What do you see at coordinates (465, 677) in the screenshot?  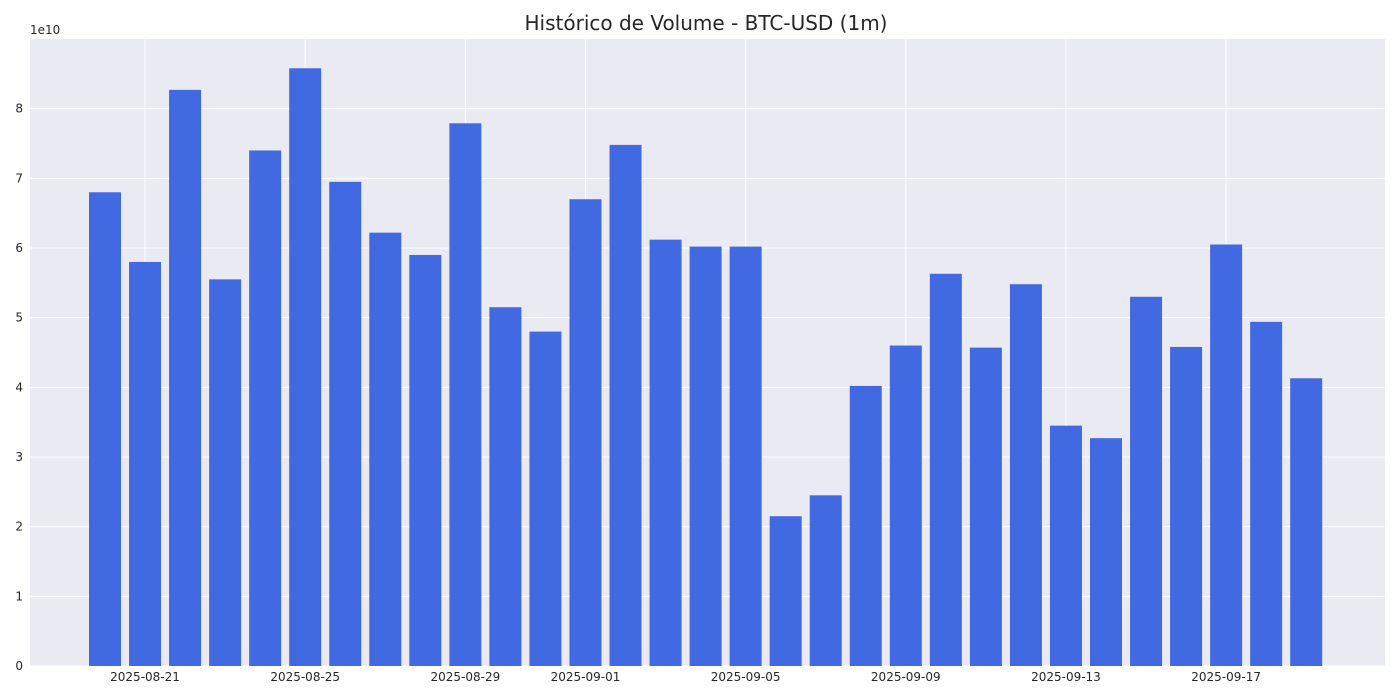 I see `x-tick-label: 2025-08-29` at bounding box center [465, 677].